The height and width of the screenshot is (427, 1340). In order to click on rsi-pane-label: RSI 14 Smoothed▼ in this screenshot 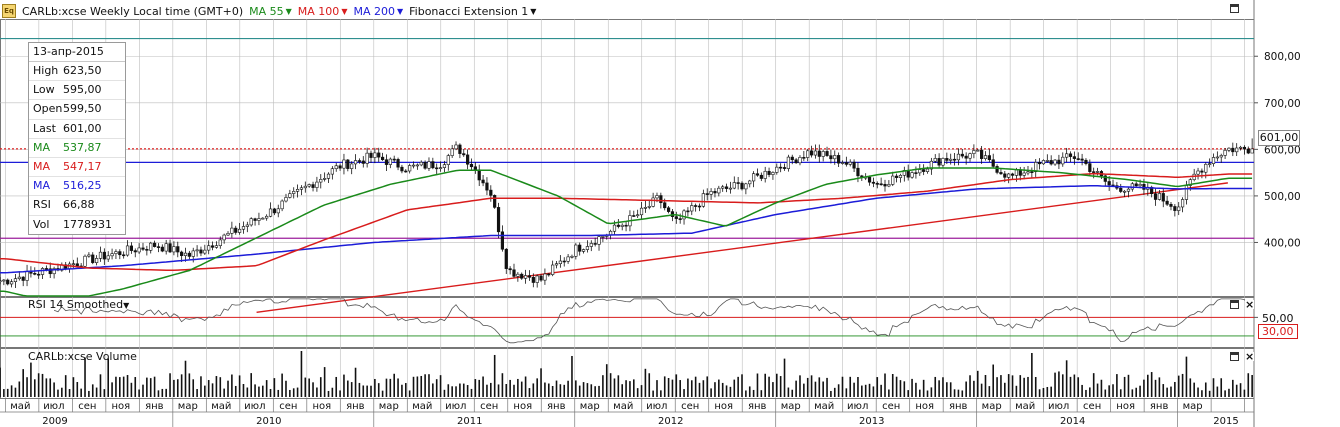, I will do `click(79, 304)`.